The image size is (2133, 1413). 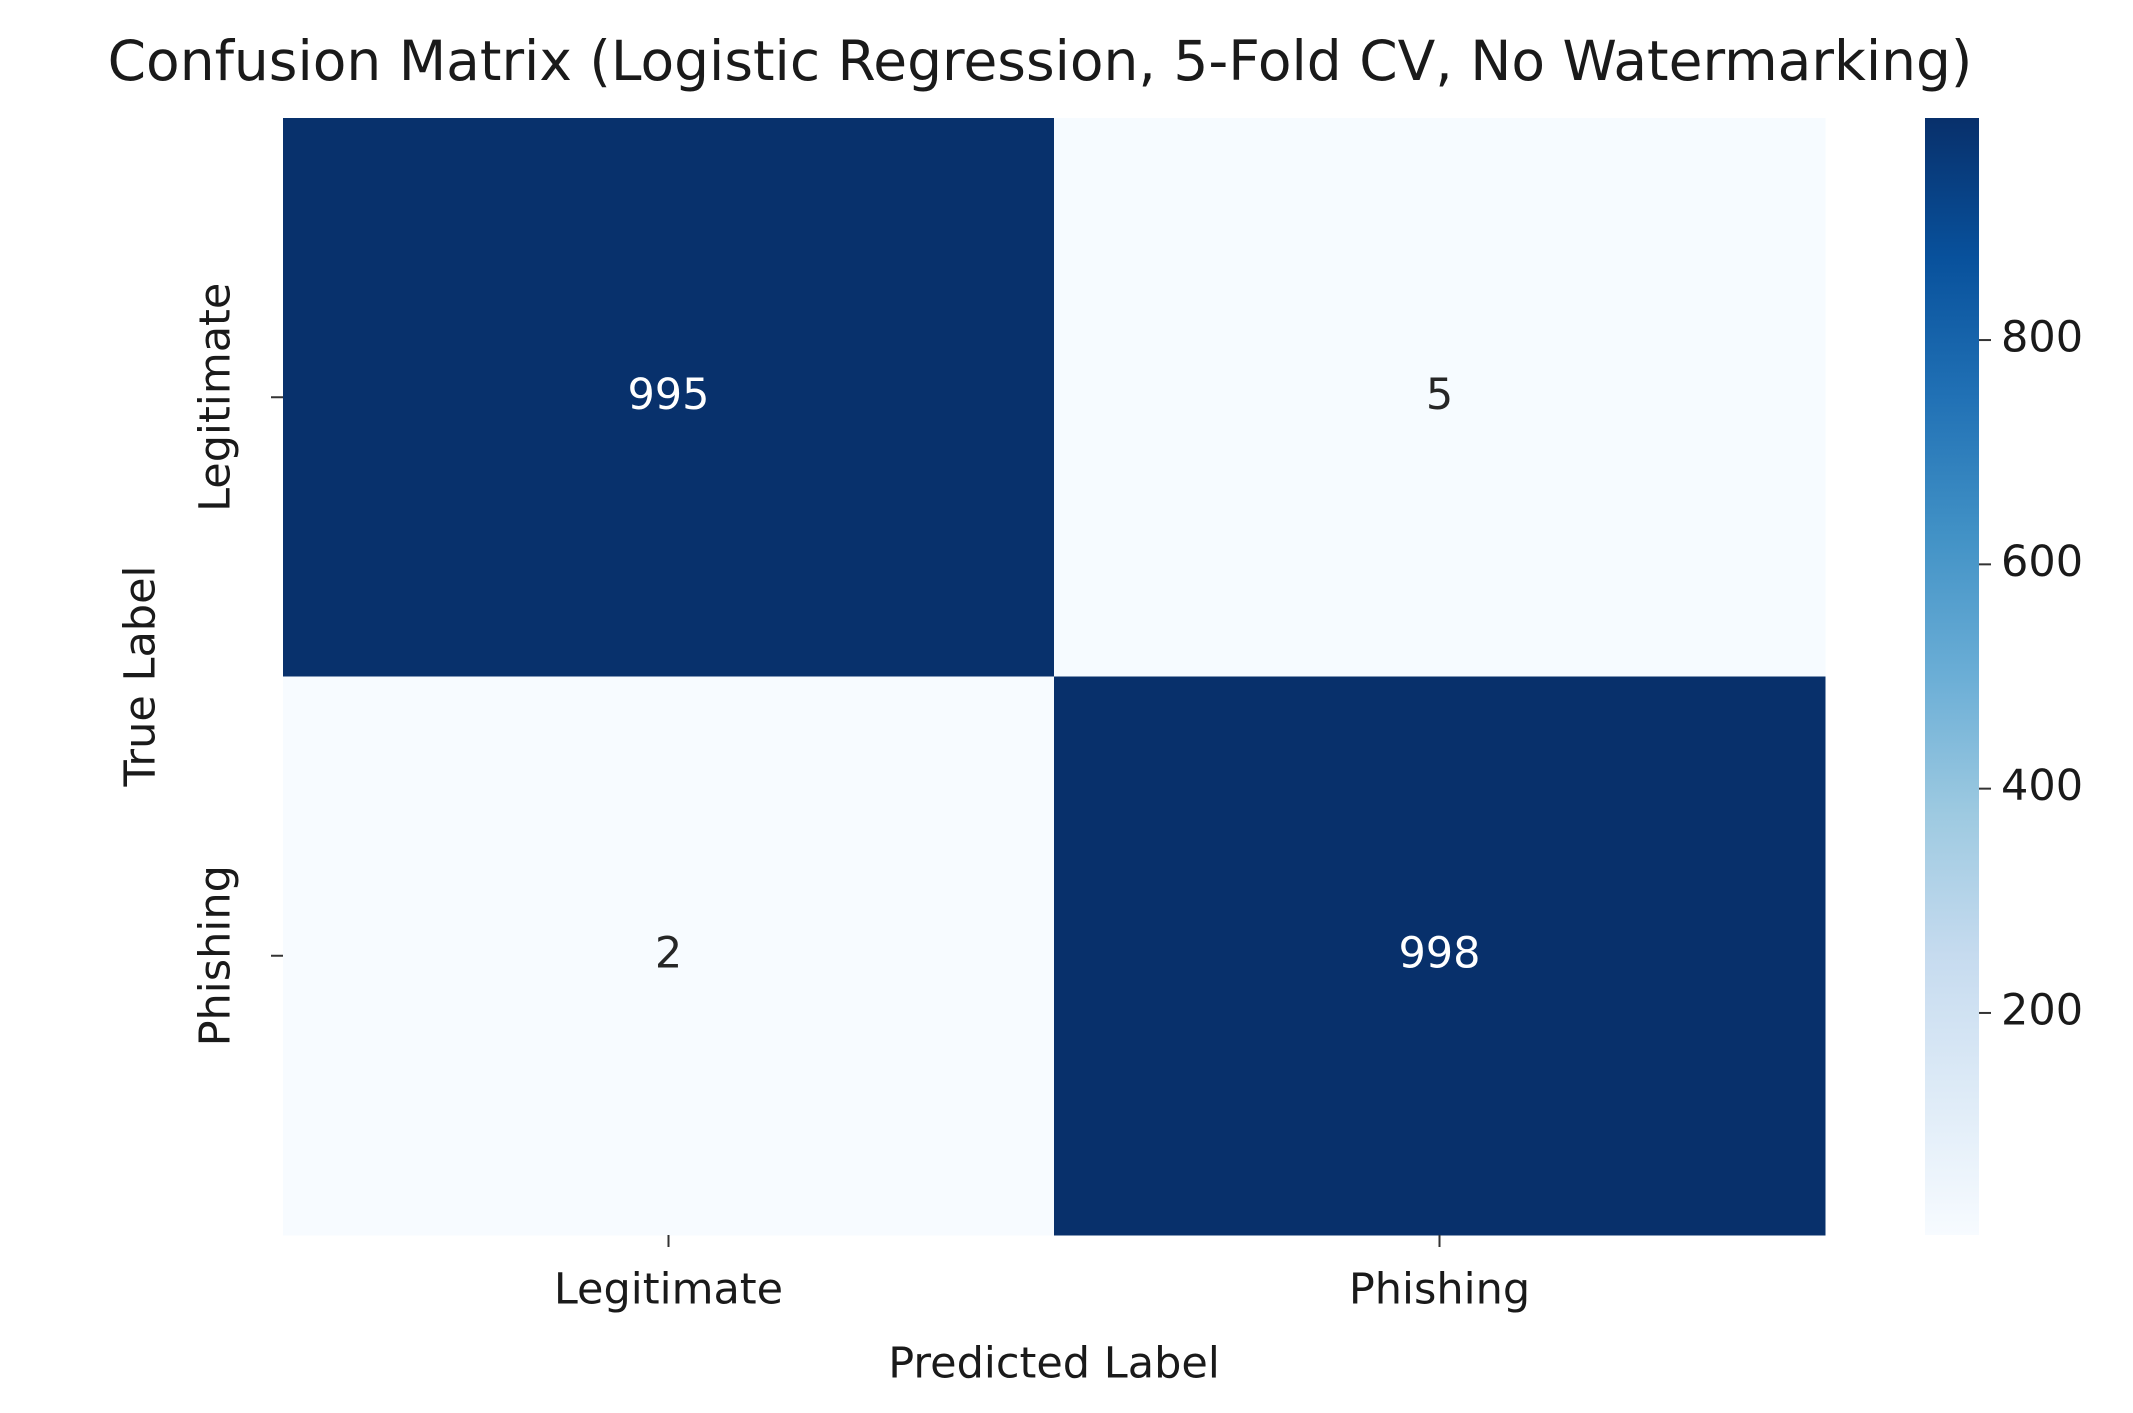 I want to click on colorbar-tick-label: 800, so click(x=2042, y=338).